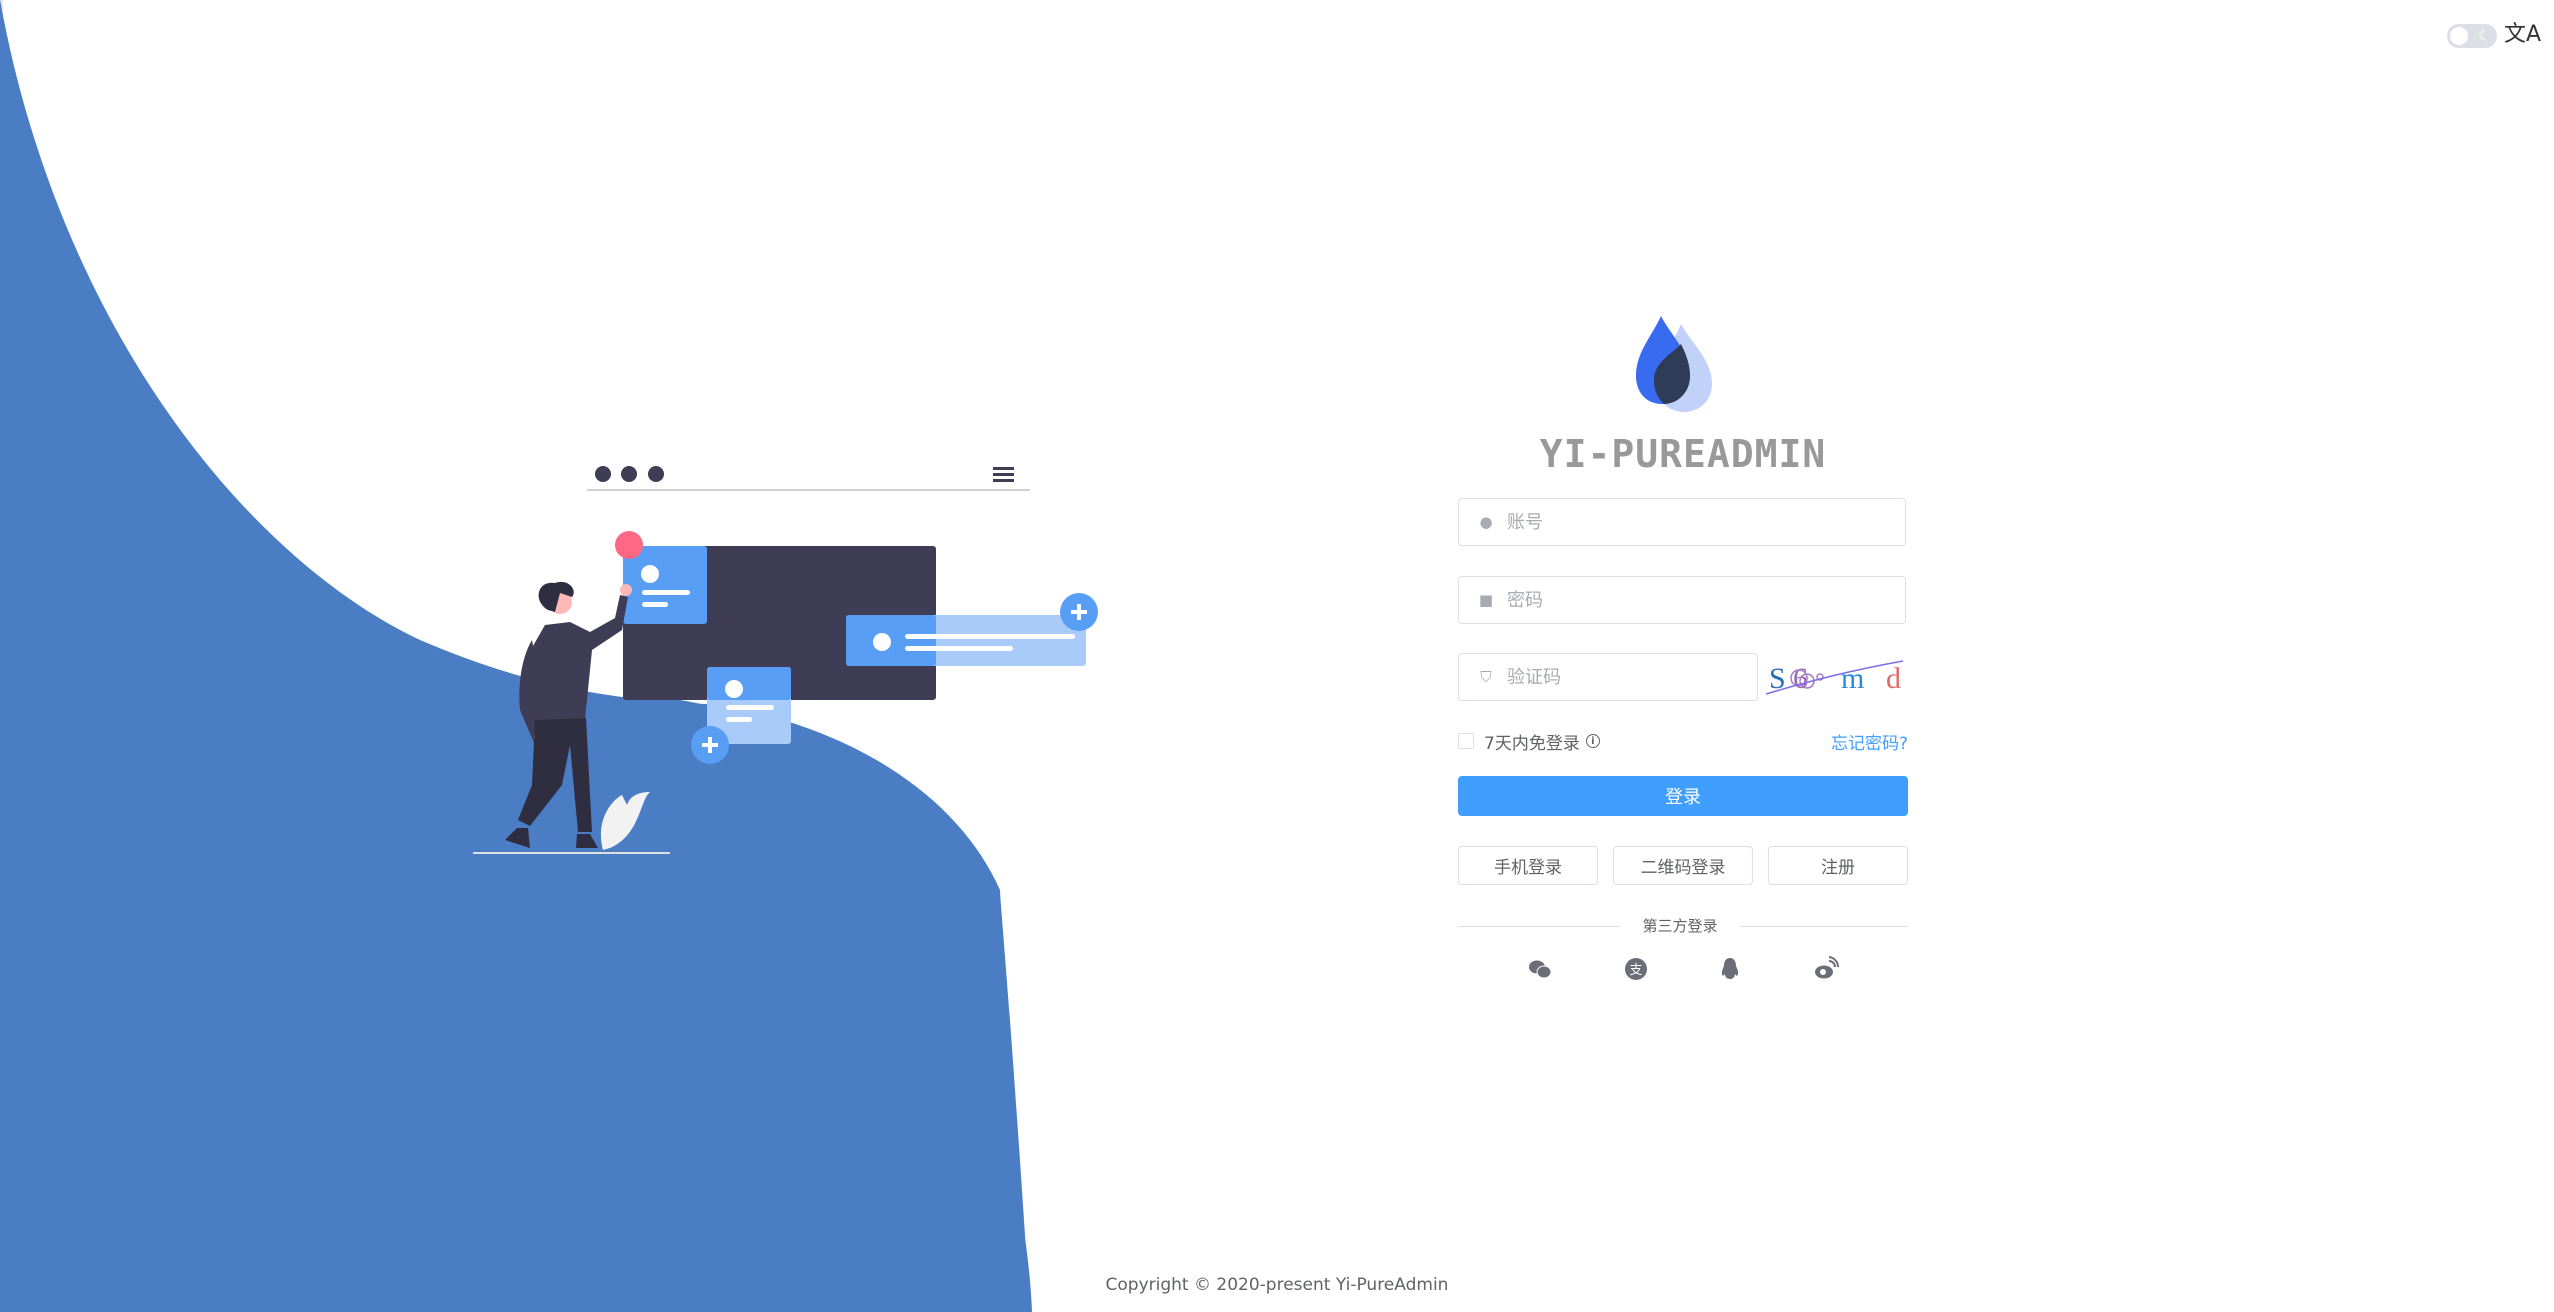 Image resolution: width=2554 pixels, height=1312 pixels. I want to click on options-row: 7天内免登录 i 忘记密码?, so click(1683, 741).